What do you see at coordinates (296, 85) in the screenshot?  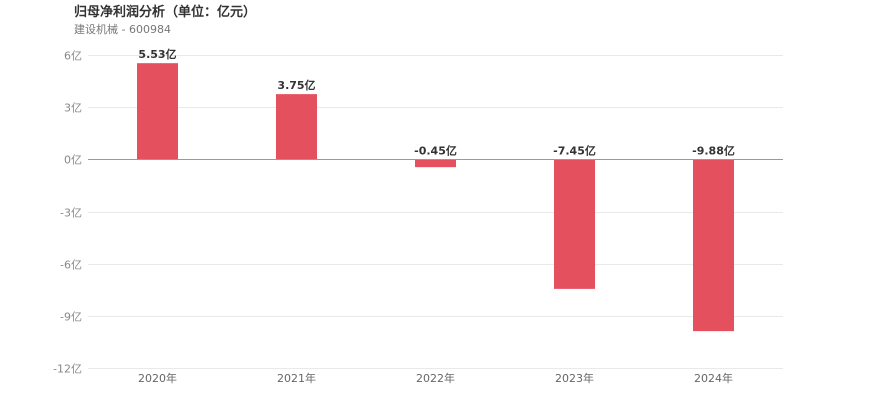 I see `data-label: 3.75亿` at bounding box center [296, 85].